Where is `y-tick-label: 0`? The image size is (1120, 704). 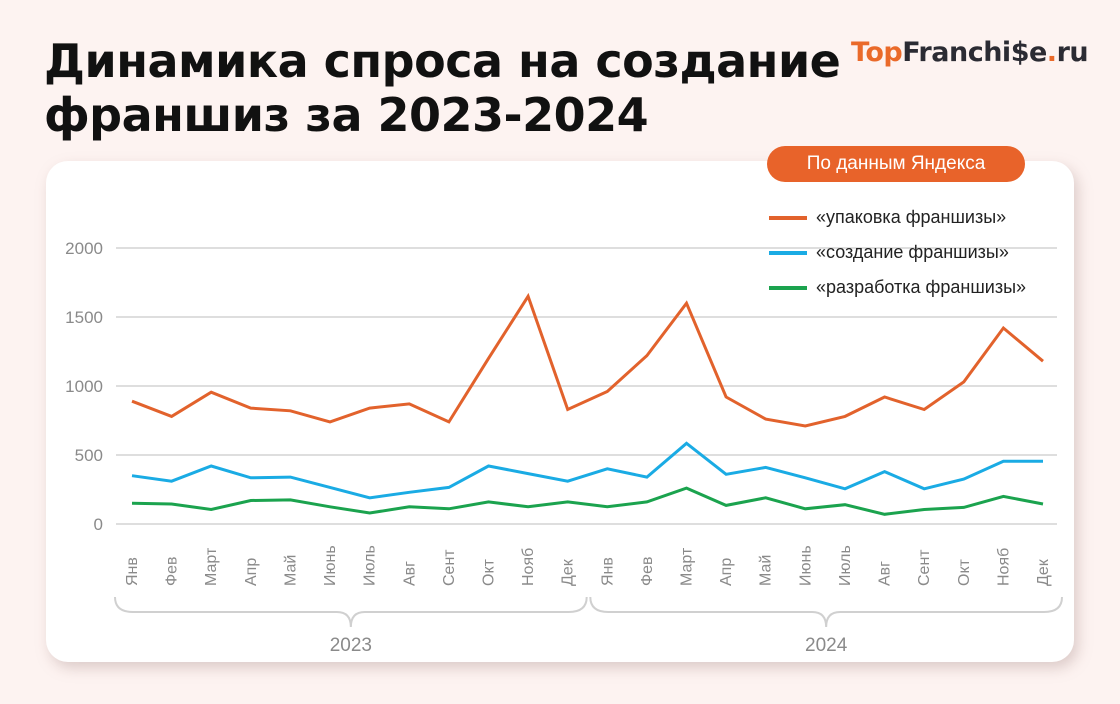 y-tick-label: 0 is located at coordinates (98, 524).